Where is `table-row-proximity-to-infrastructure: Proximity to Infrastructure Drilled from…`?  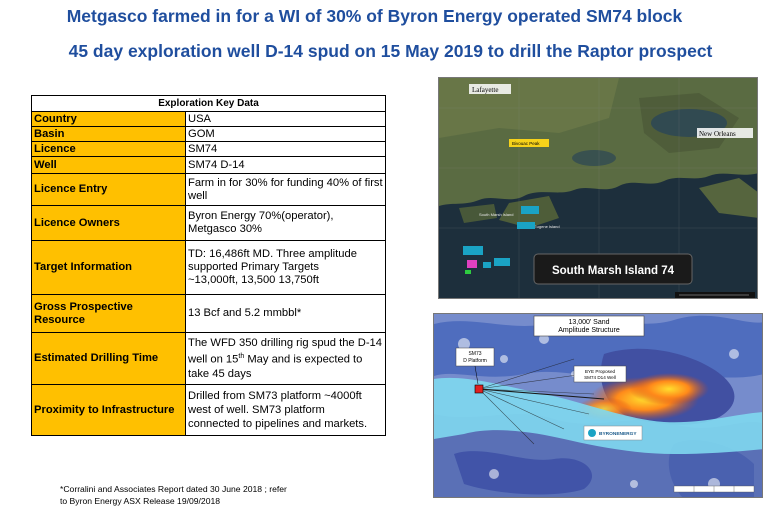 table-row-proximity-to-infrastructure: Proximity to Infrastructure Drilled from… is located at coordinates (208, 410).